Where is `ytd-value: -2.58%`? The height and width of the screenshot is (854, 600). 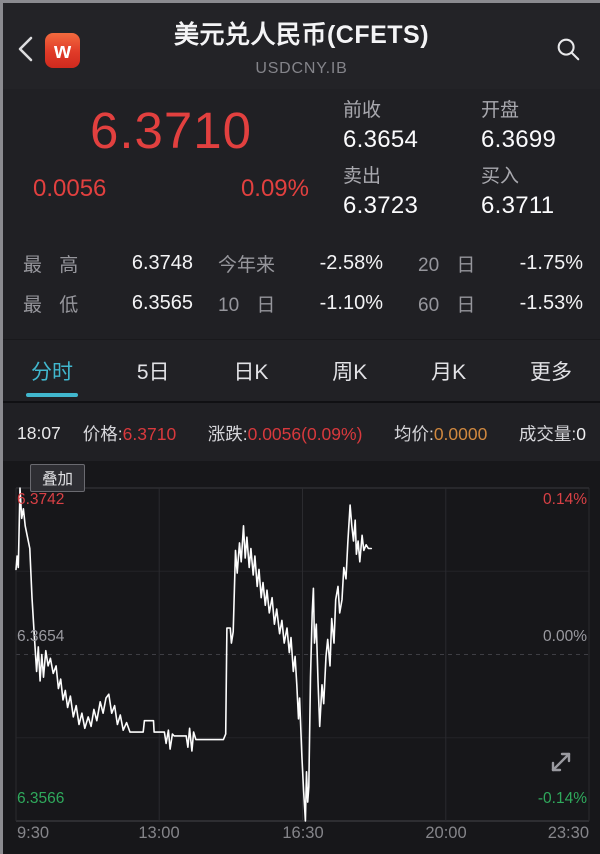
ytd-value: -2.58% is located at coordinates (351, 262).